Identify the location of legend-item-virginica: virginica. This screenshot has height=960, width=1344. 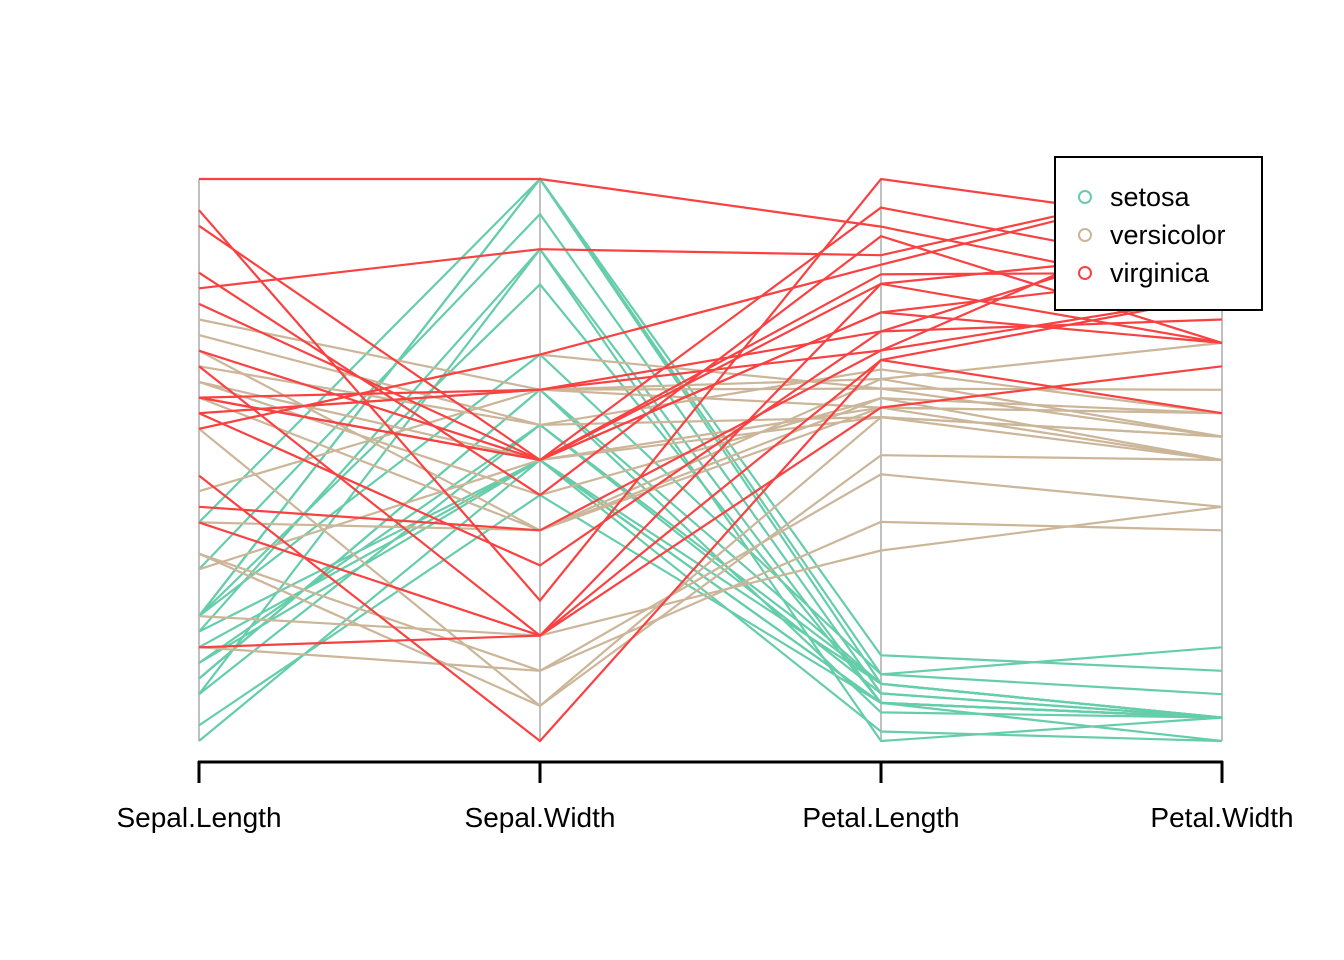
(1169, 273).